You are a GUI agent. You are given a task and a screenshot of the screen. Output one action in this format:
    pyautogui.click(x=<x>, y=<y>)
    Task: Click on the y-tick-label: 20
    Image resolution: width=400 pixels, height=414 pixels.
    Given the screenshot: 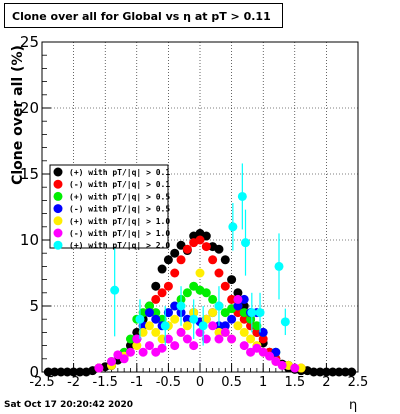 What is the action you would take?
    pyautogui.click(x=29, y=108)
    